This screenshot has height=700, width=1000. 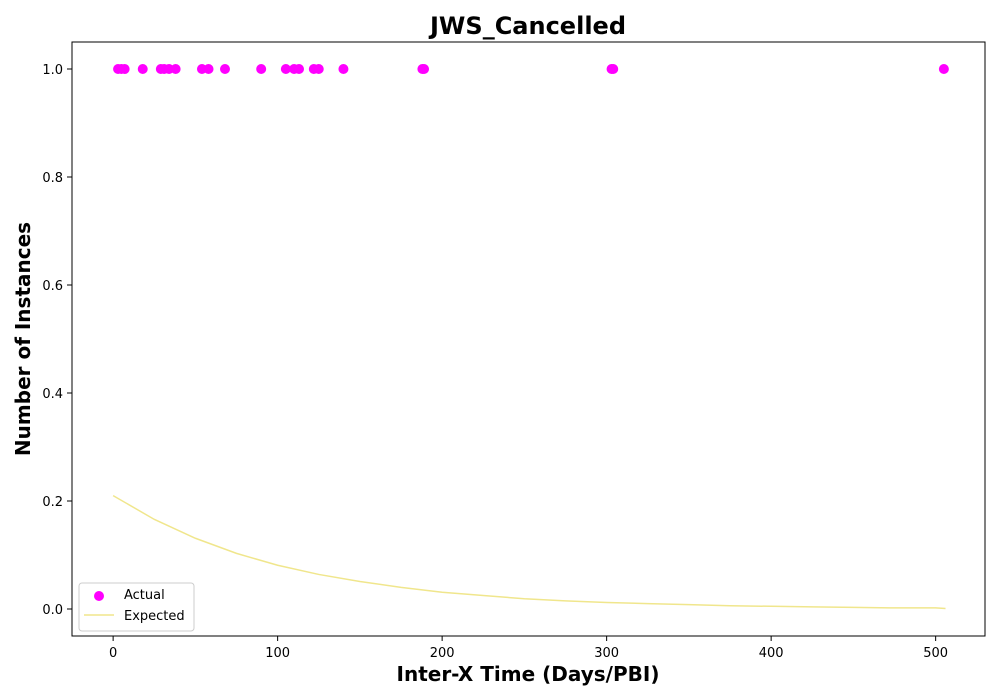 I want to click on chart-title: JWS_Cancelled, so click(x=527, y=26).